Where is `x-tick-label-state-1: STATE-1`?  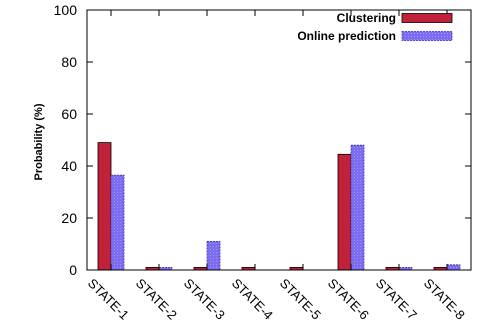
x-tick-label-state-1: STATE-1 is located at coordinates (108, 299).